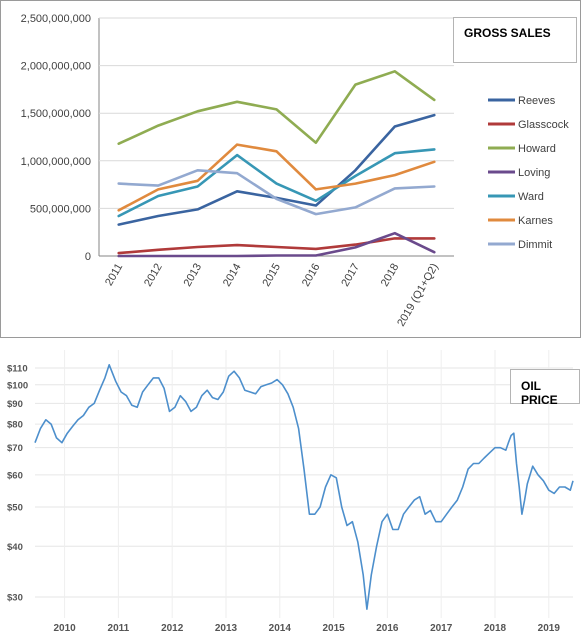 Image resolution: width=581 pixels, height=643 pixels. I want to click on y-tick-label: $40, so click(15, 547).